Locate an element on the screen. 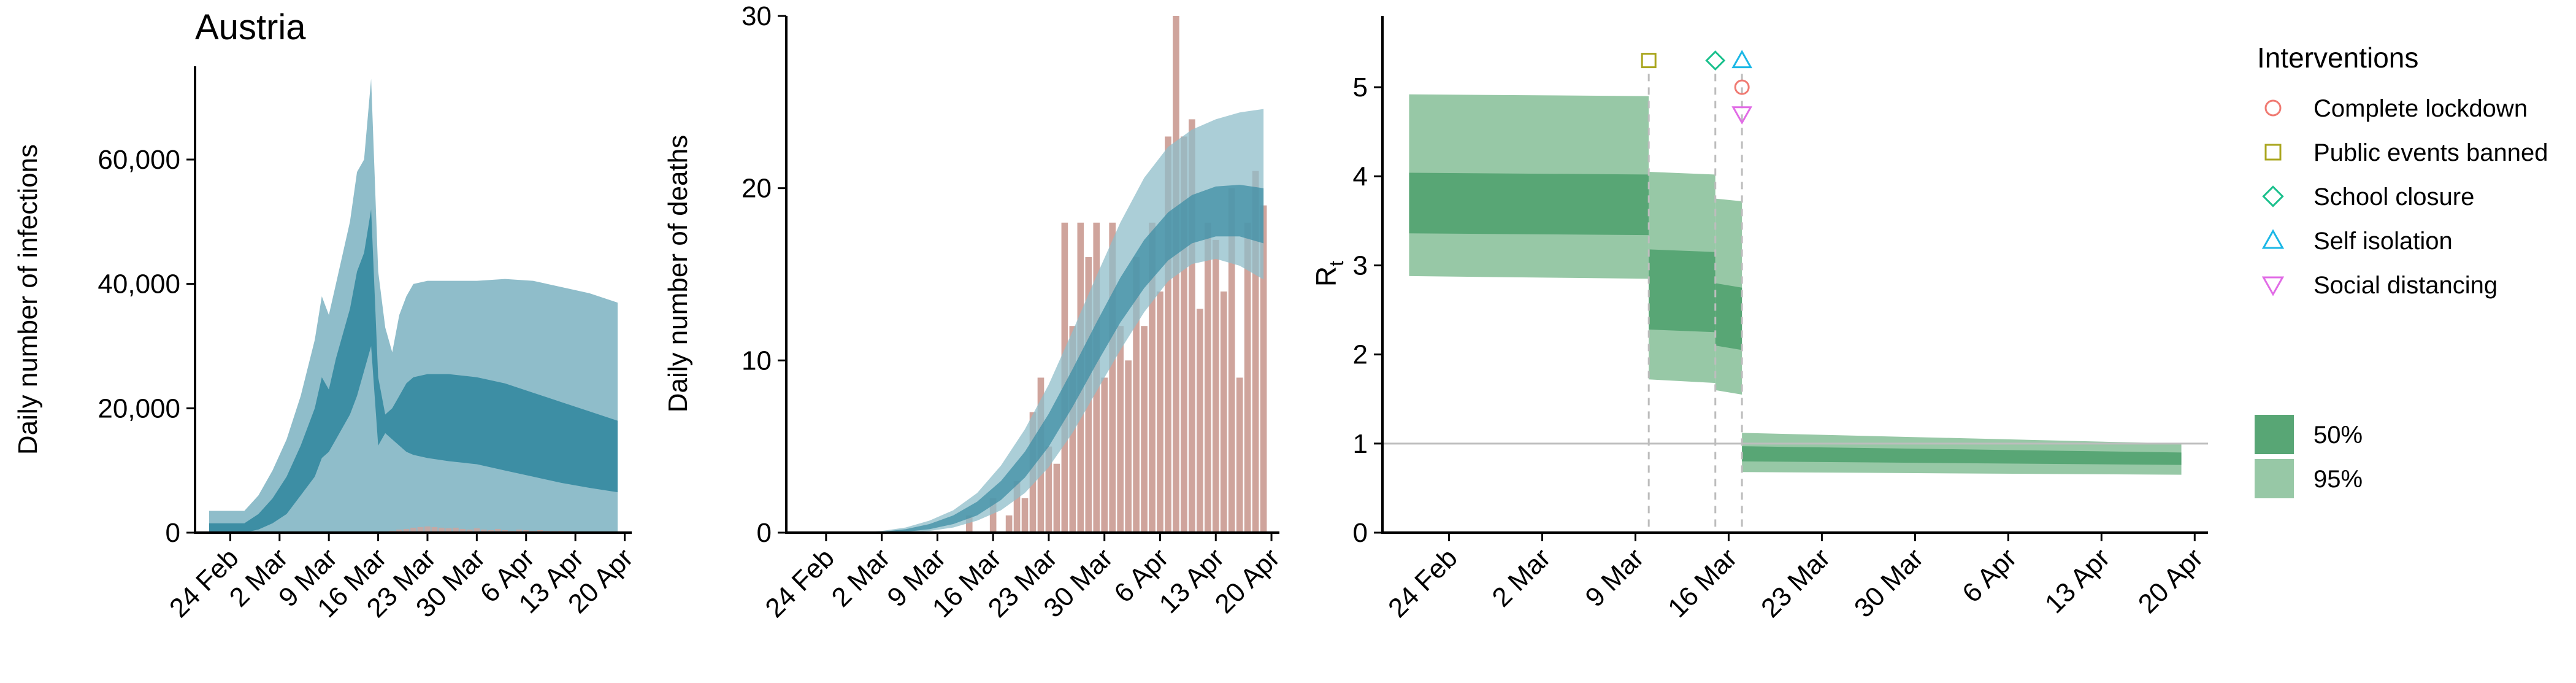 The height and width of the screenshot is (683, 2576). x-tick-label: 9 Mar is located at coordinates (1614, 577).